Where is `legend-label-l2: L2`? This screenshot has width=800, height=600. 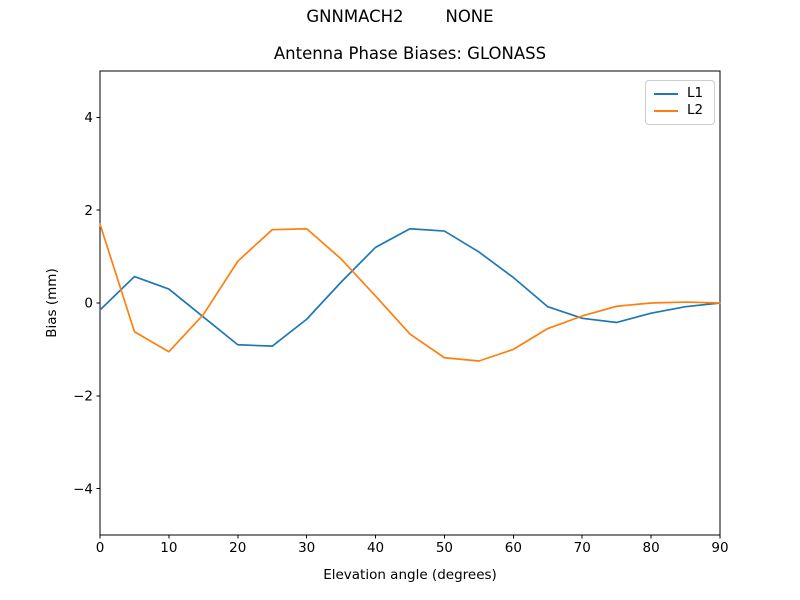 legend-label-l2: L2 is located at coordinates (695, 110).